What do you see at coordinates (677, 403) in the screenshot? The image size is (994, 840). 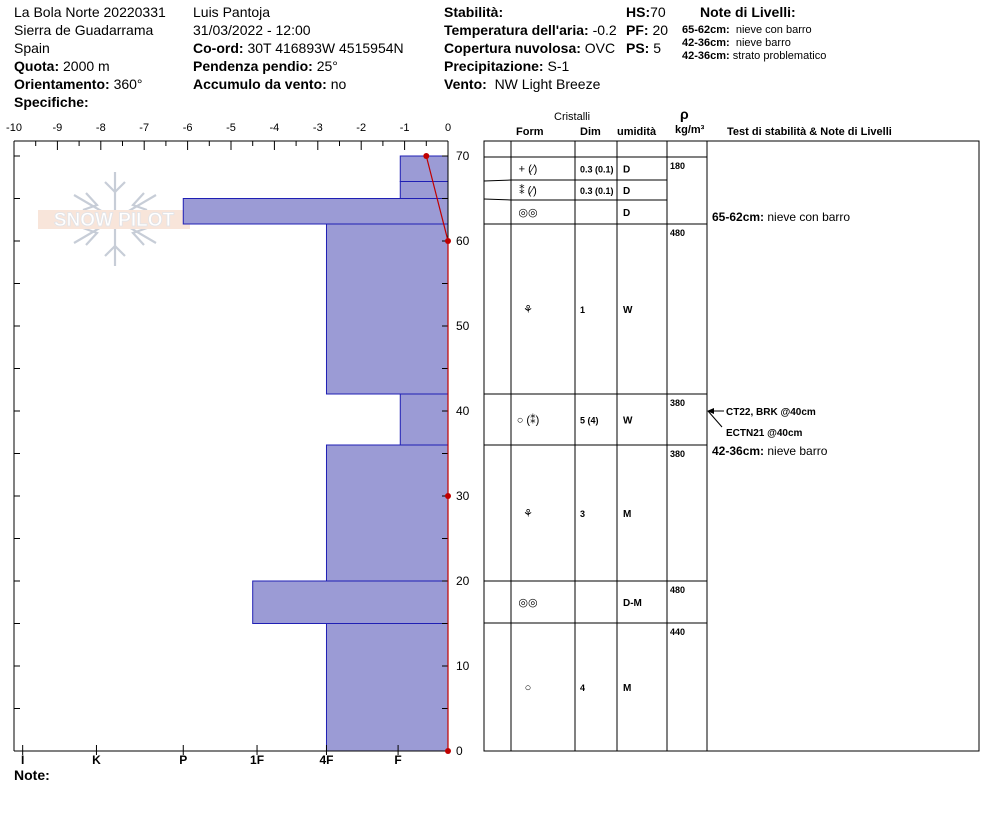 I see `density: 380` at bounding box center [677, 403].